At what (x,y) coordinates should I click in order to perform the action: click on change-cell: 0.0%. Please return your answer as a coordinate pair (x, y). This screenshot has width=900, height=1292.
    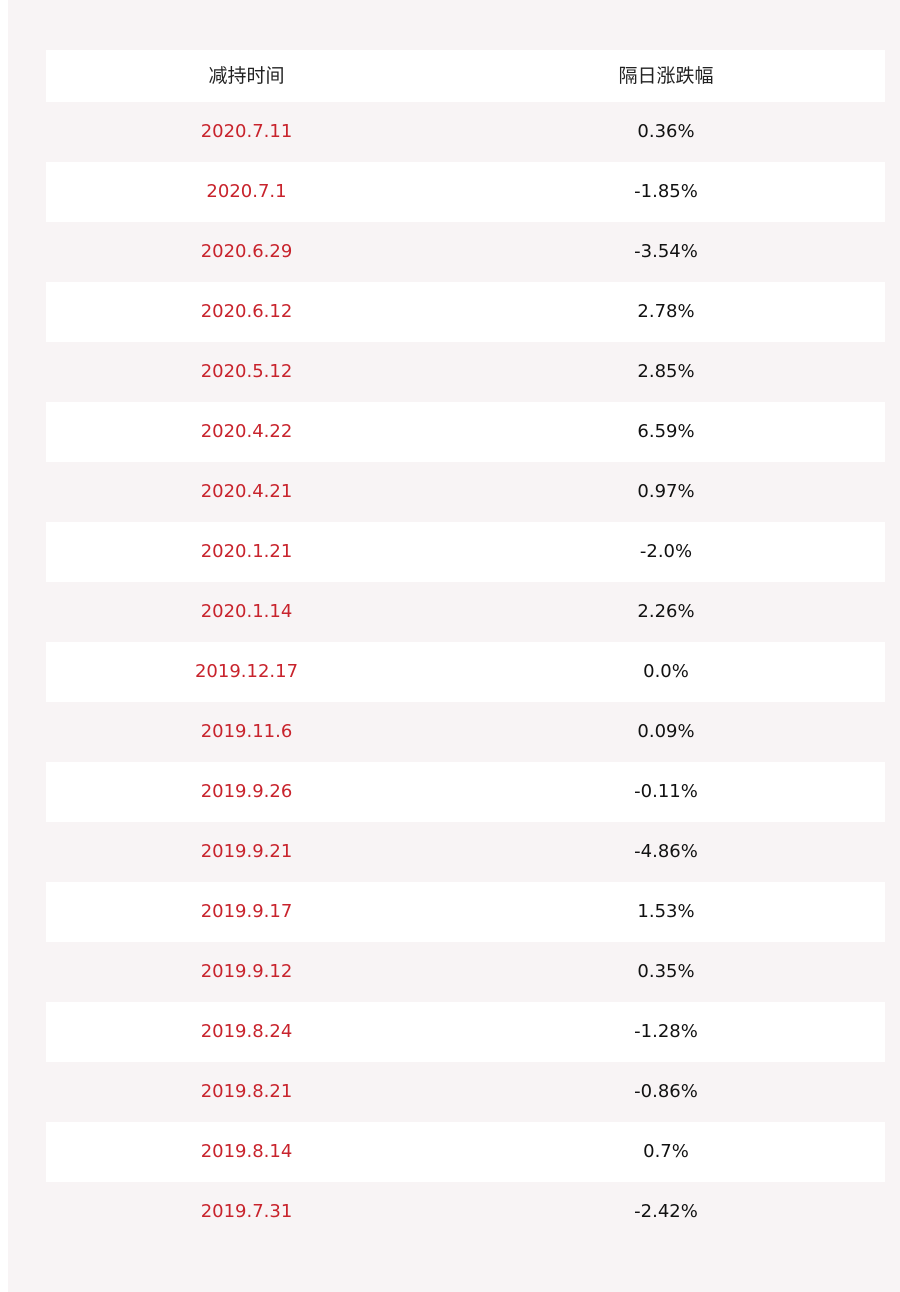
    Looking at the image, I should click on (666, 671).